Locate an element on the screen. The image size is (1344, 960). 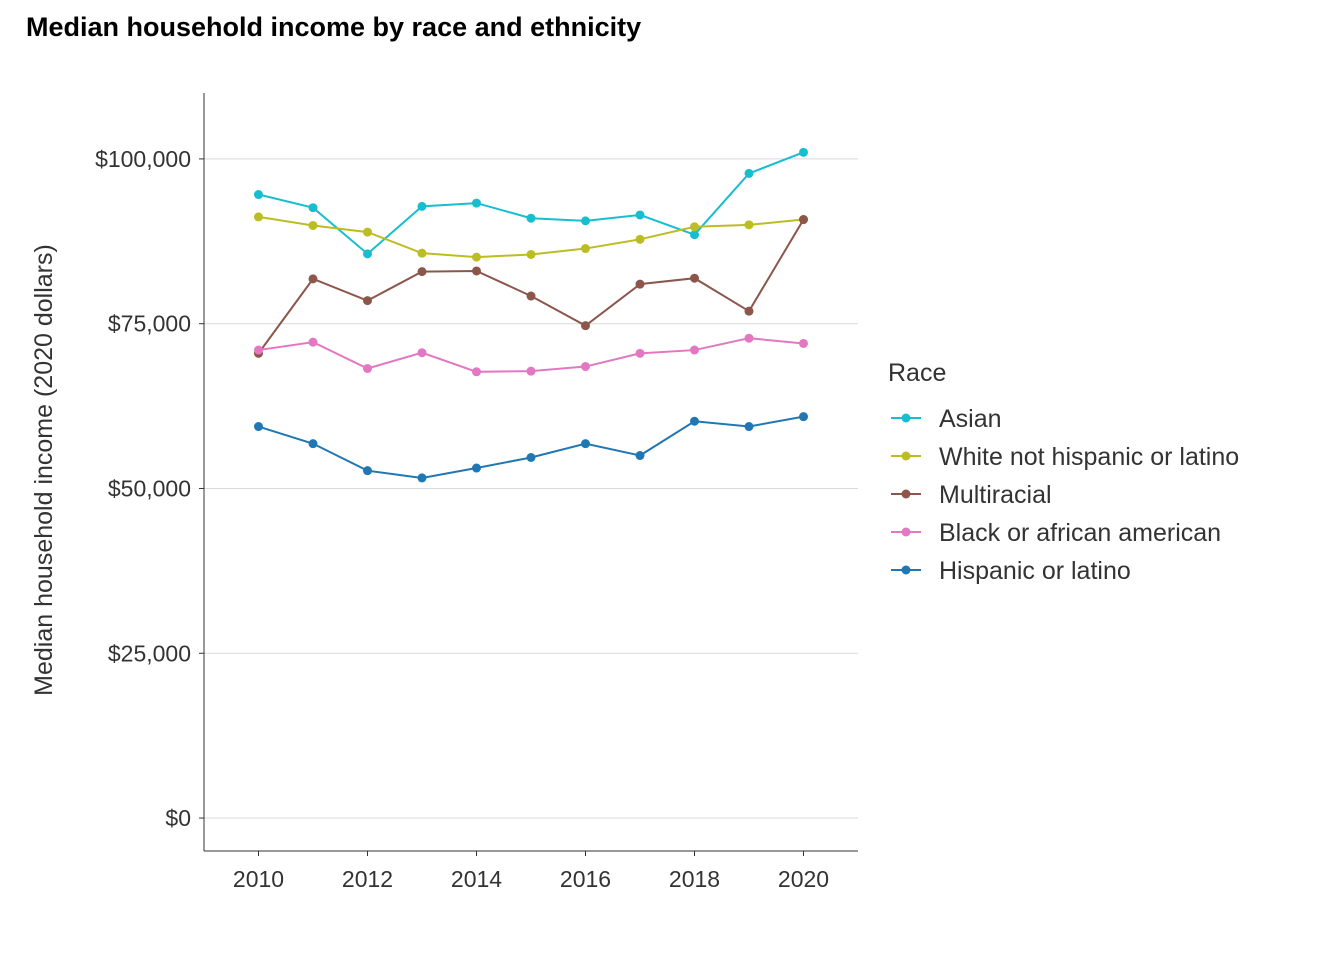
legend-item-0: Asian is located at coordinates (946, 419).